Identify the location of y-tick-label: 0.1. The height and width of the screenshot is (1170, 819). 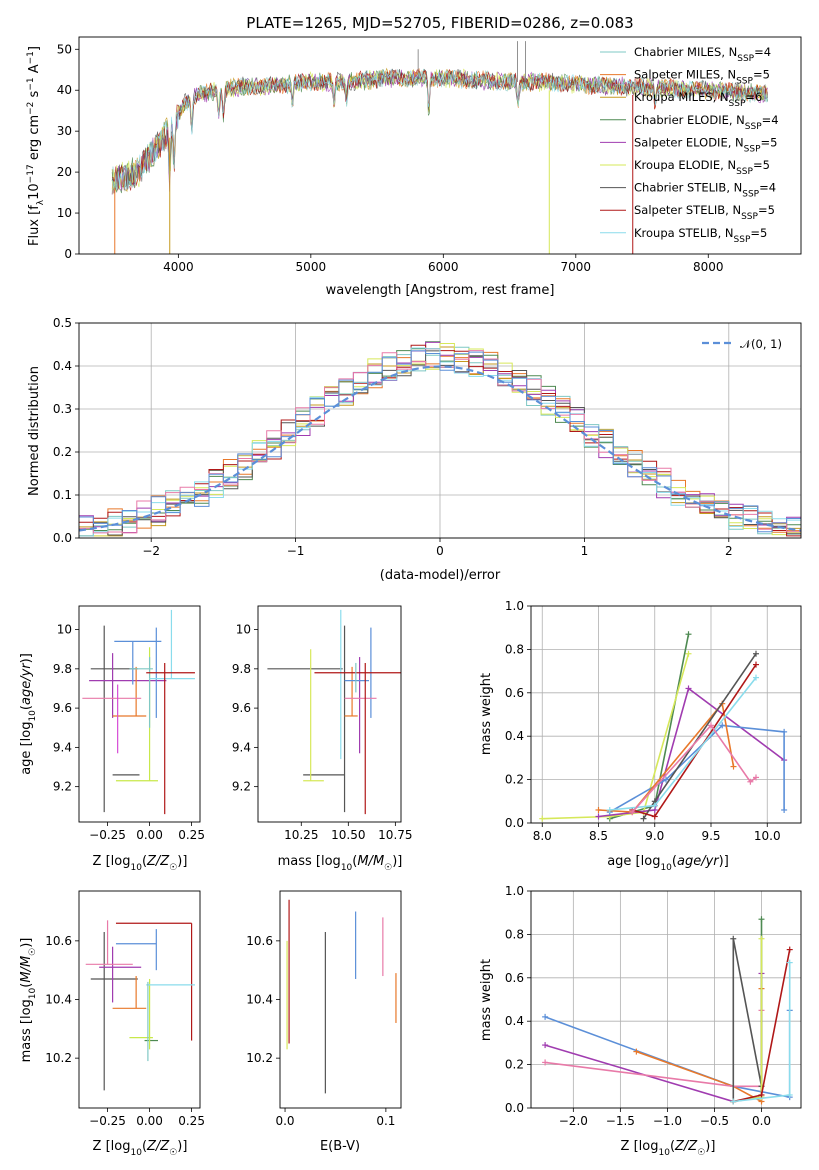
(62, 495).